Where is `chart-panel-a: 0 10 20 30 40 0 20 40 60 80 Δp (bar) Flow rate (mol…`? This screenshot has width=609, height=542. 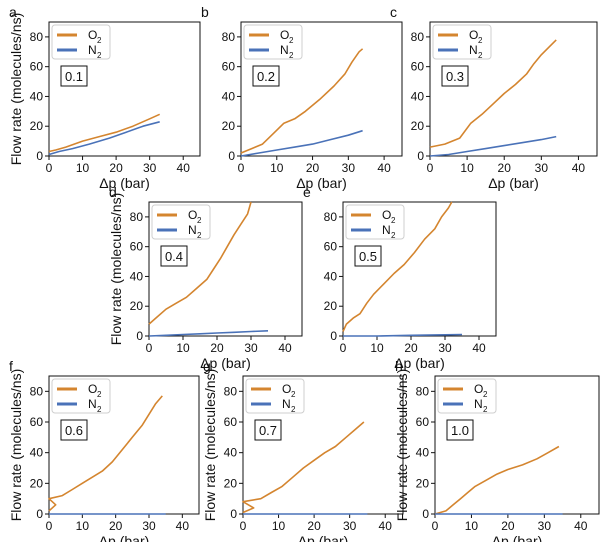 chart-panel-a: 0 10 20 30 40 0 20 40 60 80 Δp (bar) Flow rate (mol… is located at coordinates (104, 97).